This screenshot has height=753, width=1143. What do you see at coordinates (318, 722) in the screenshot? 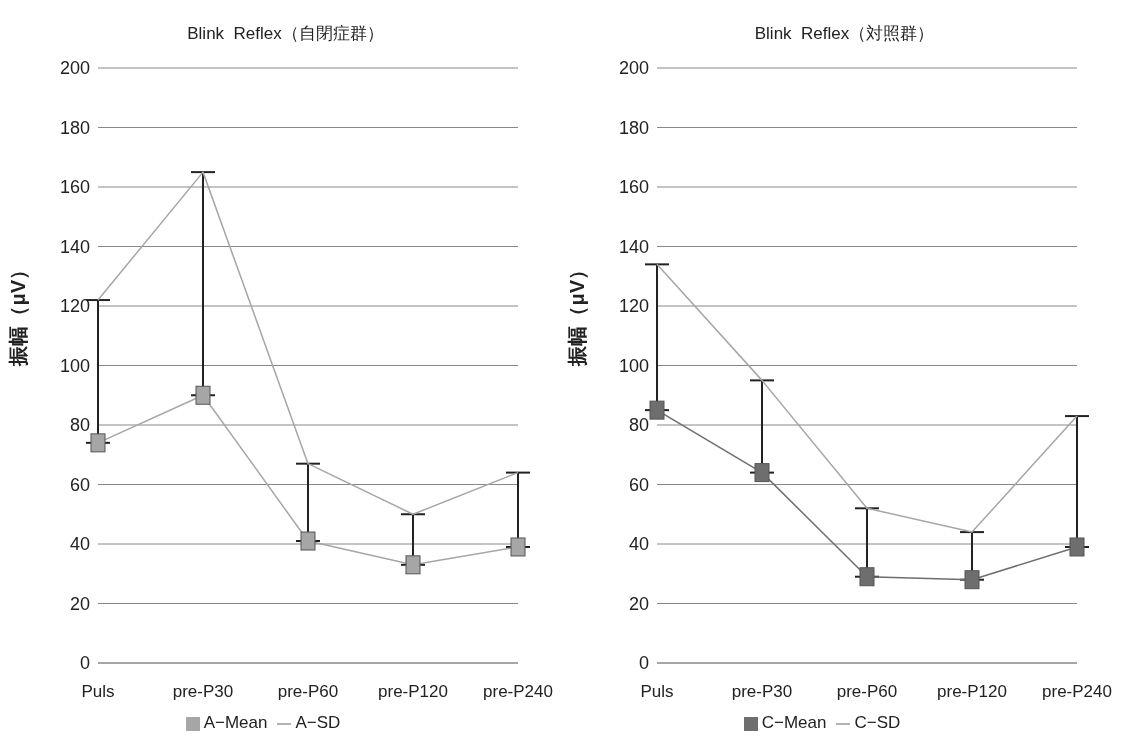
I see `legend-label: A−SD` at bounding box center [318, 722].